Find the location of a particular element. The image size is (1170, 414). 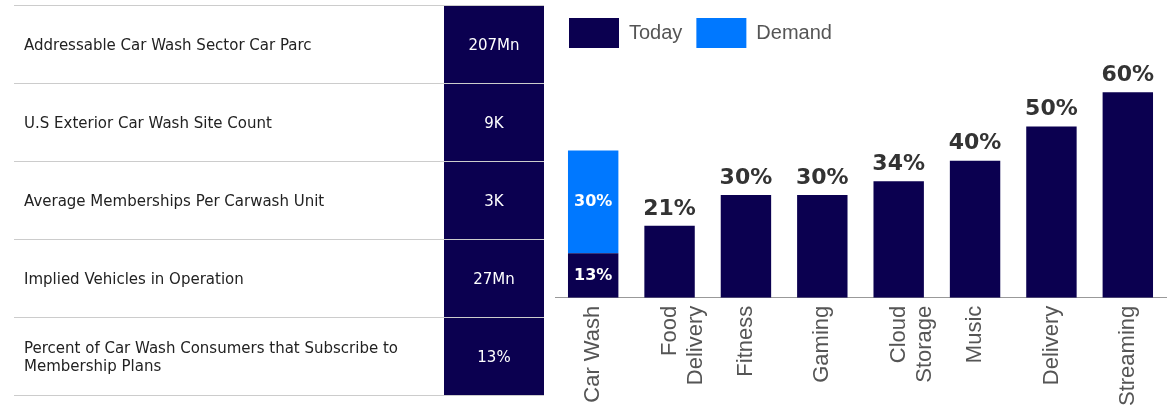

legend-label: Today is located at coordinates (656, 31).